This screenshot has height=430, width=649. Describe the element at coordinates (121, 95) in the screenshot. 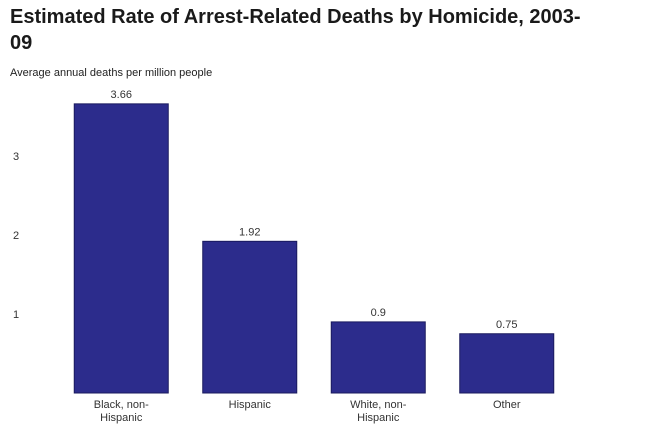

I see `value-label: 3.66` at that location.